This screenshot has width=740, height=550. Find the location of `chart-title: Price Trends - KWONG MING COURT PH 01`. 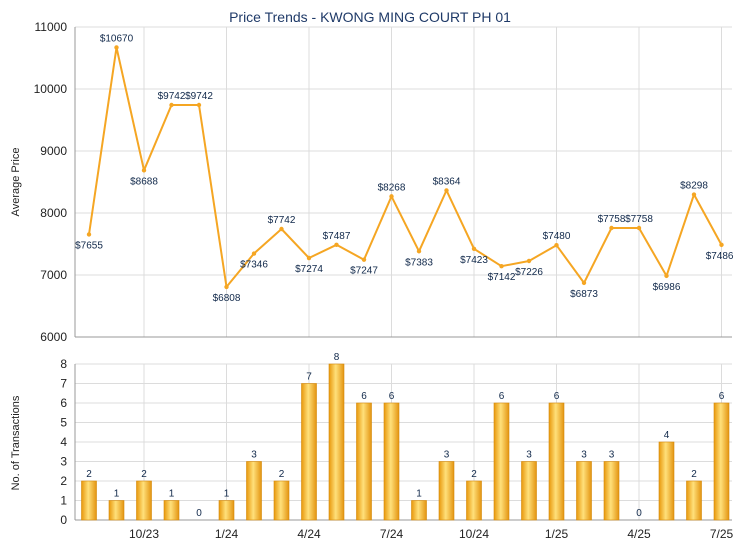

chart-title: Price Trends - KWONG MING COURT PH 01 is located at coordinates (370, 17).